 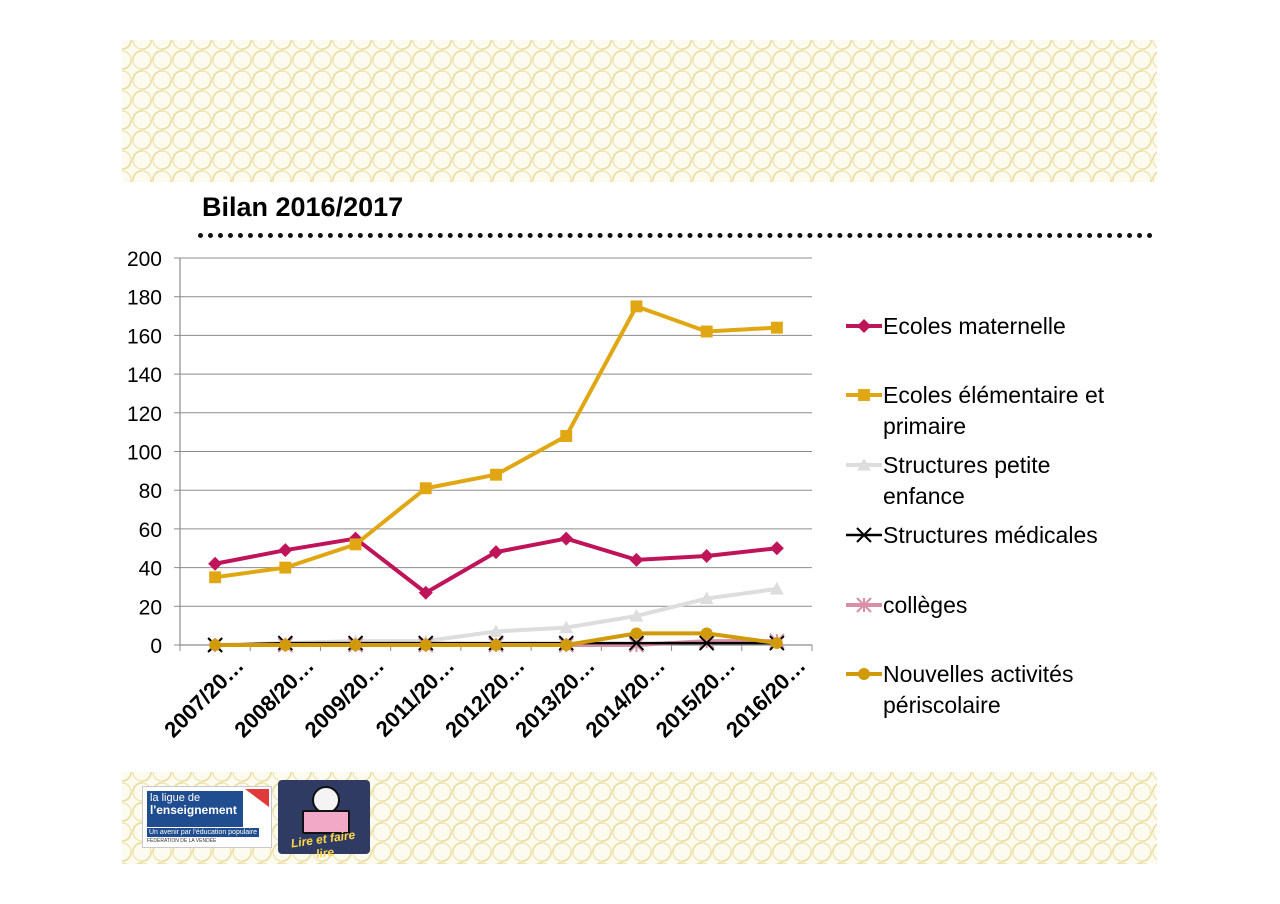 I want to click on y-tick-label: 20, so click(x=150, y=607).